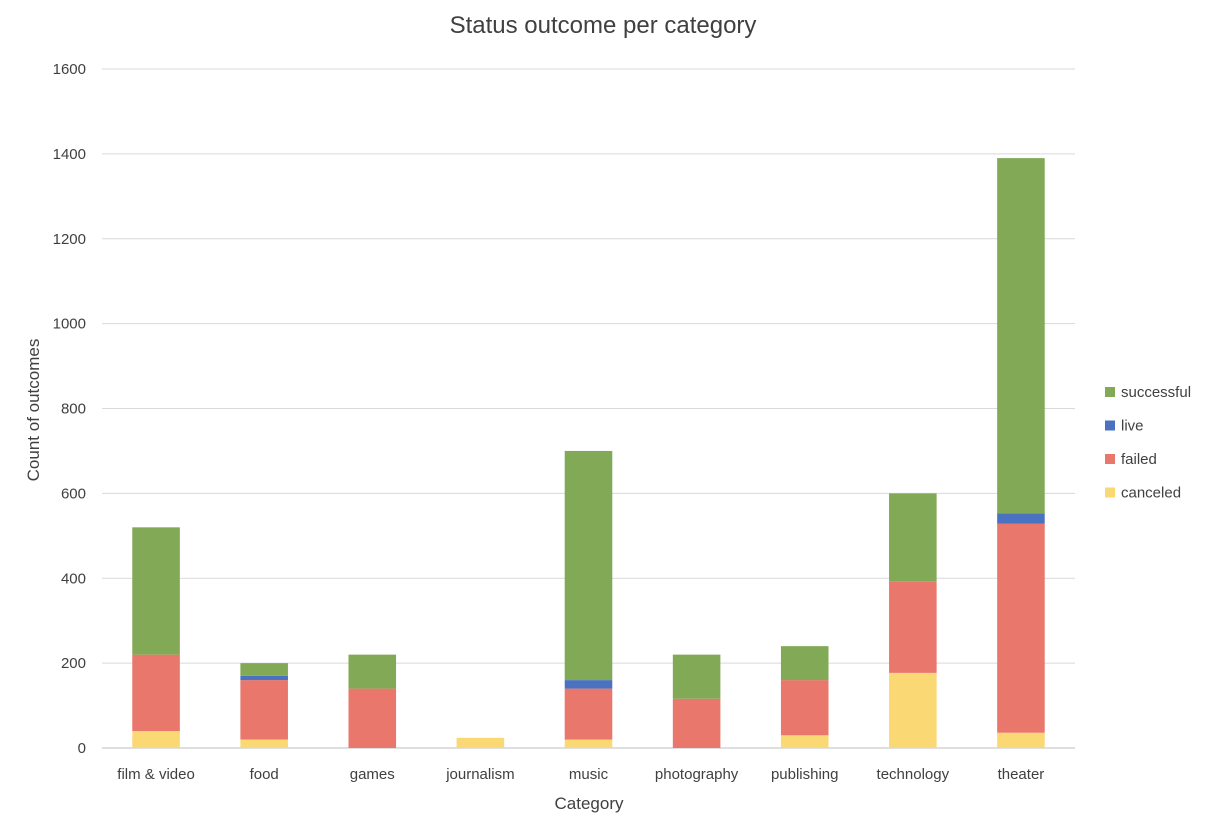 The height and width of the screenshot is (826, 1206). I want to click on x-tick-label: film & video, so click(156, 774).